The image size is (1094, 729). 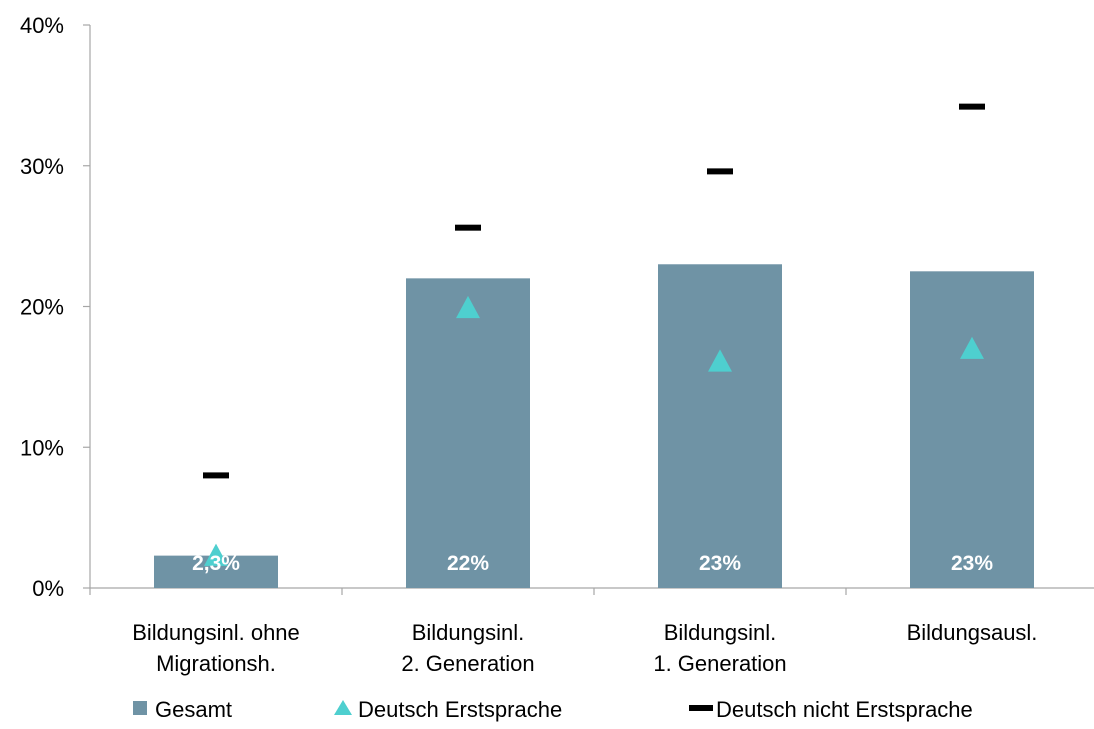 What do you see at coordinates (48, 588) in the screenshot?
I see `y-tick-label: 0%` at bounding box center [48, 588].